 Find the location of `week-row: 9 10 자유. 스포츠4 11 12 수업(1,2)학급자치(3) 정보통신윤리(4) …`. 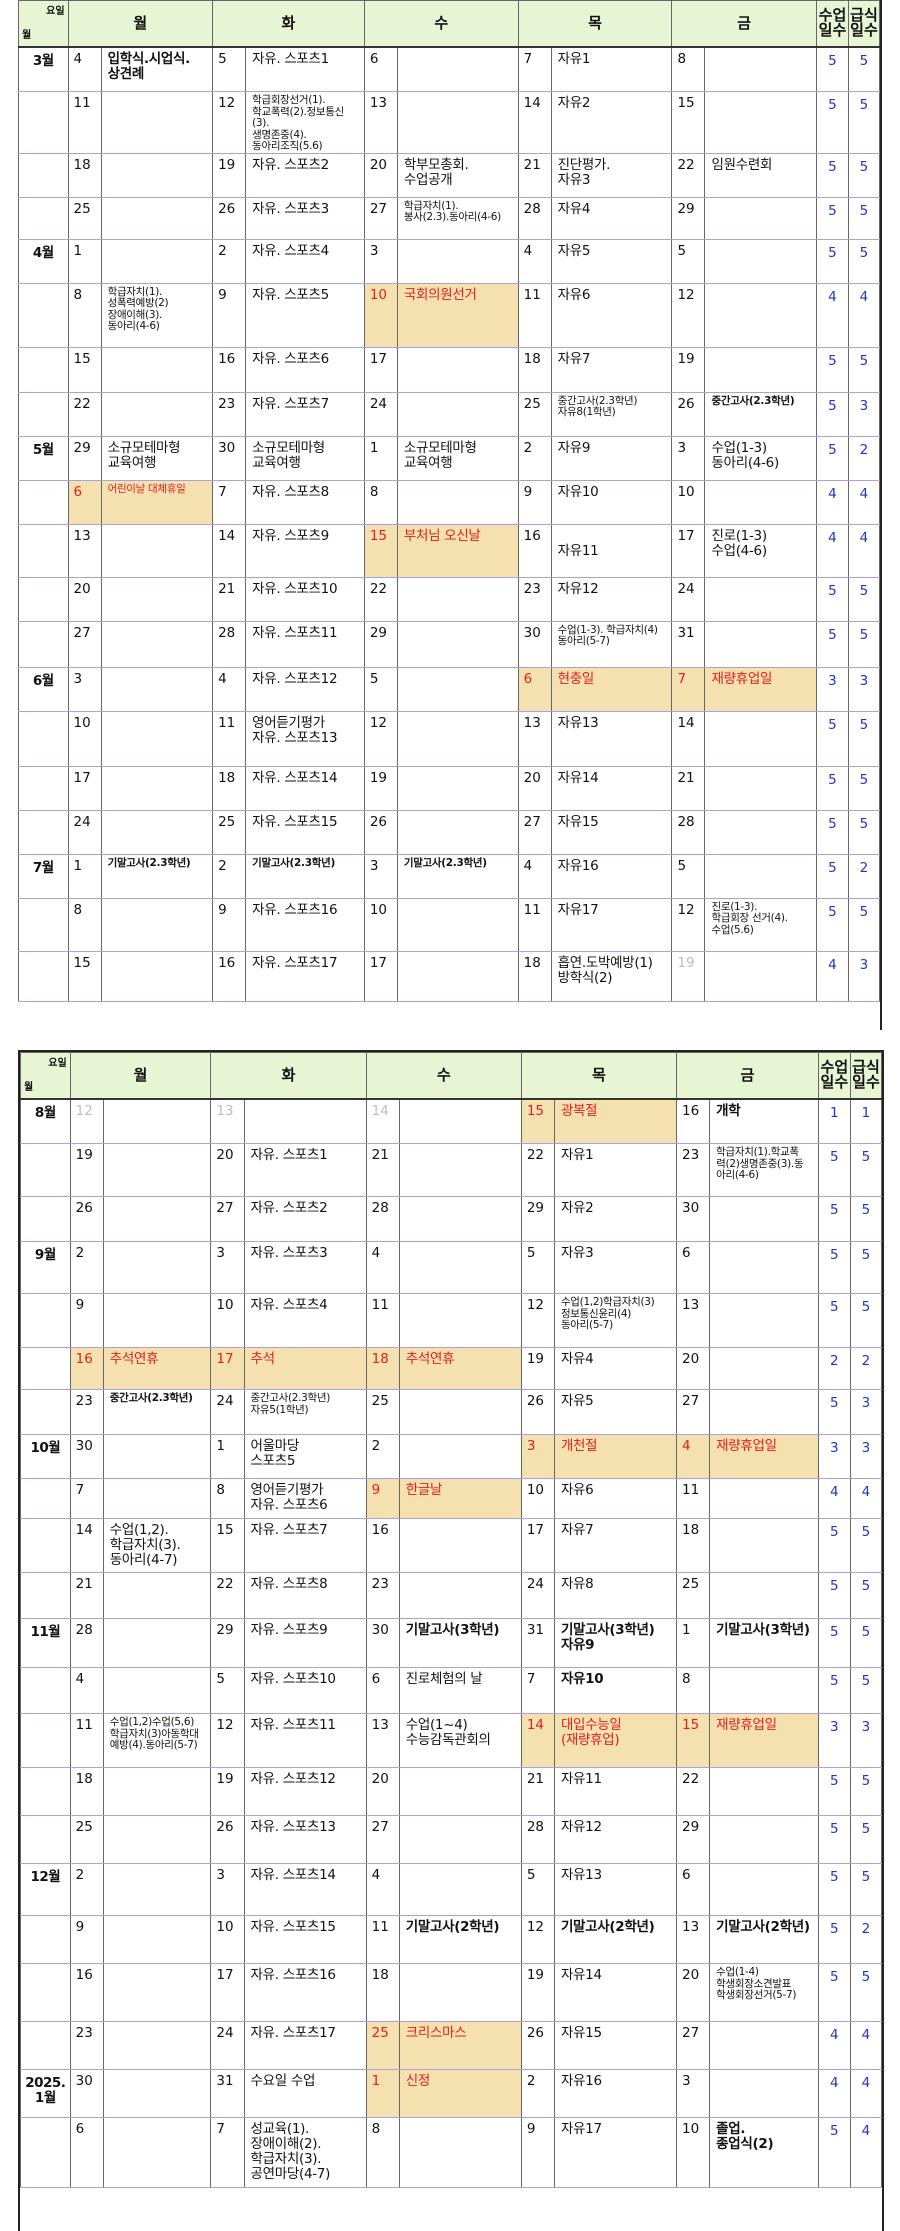

week-row: 9 10 자유. 스포츠4 11 12 수업(1,2)학급자치(3) 정보통신윤리(4) … is located at coordinates (451, 1320).